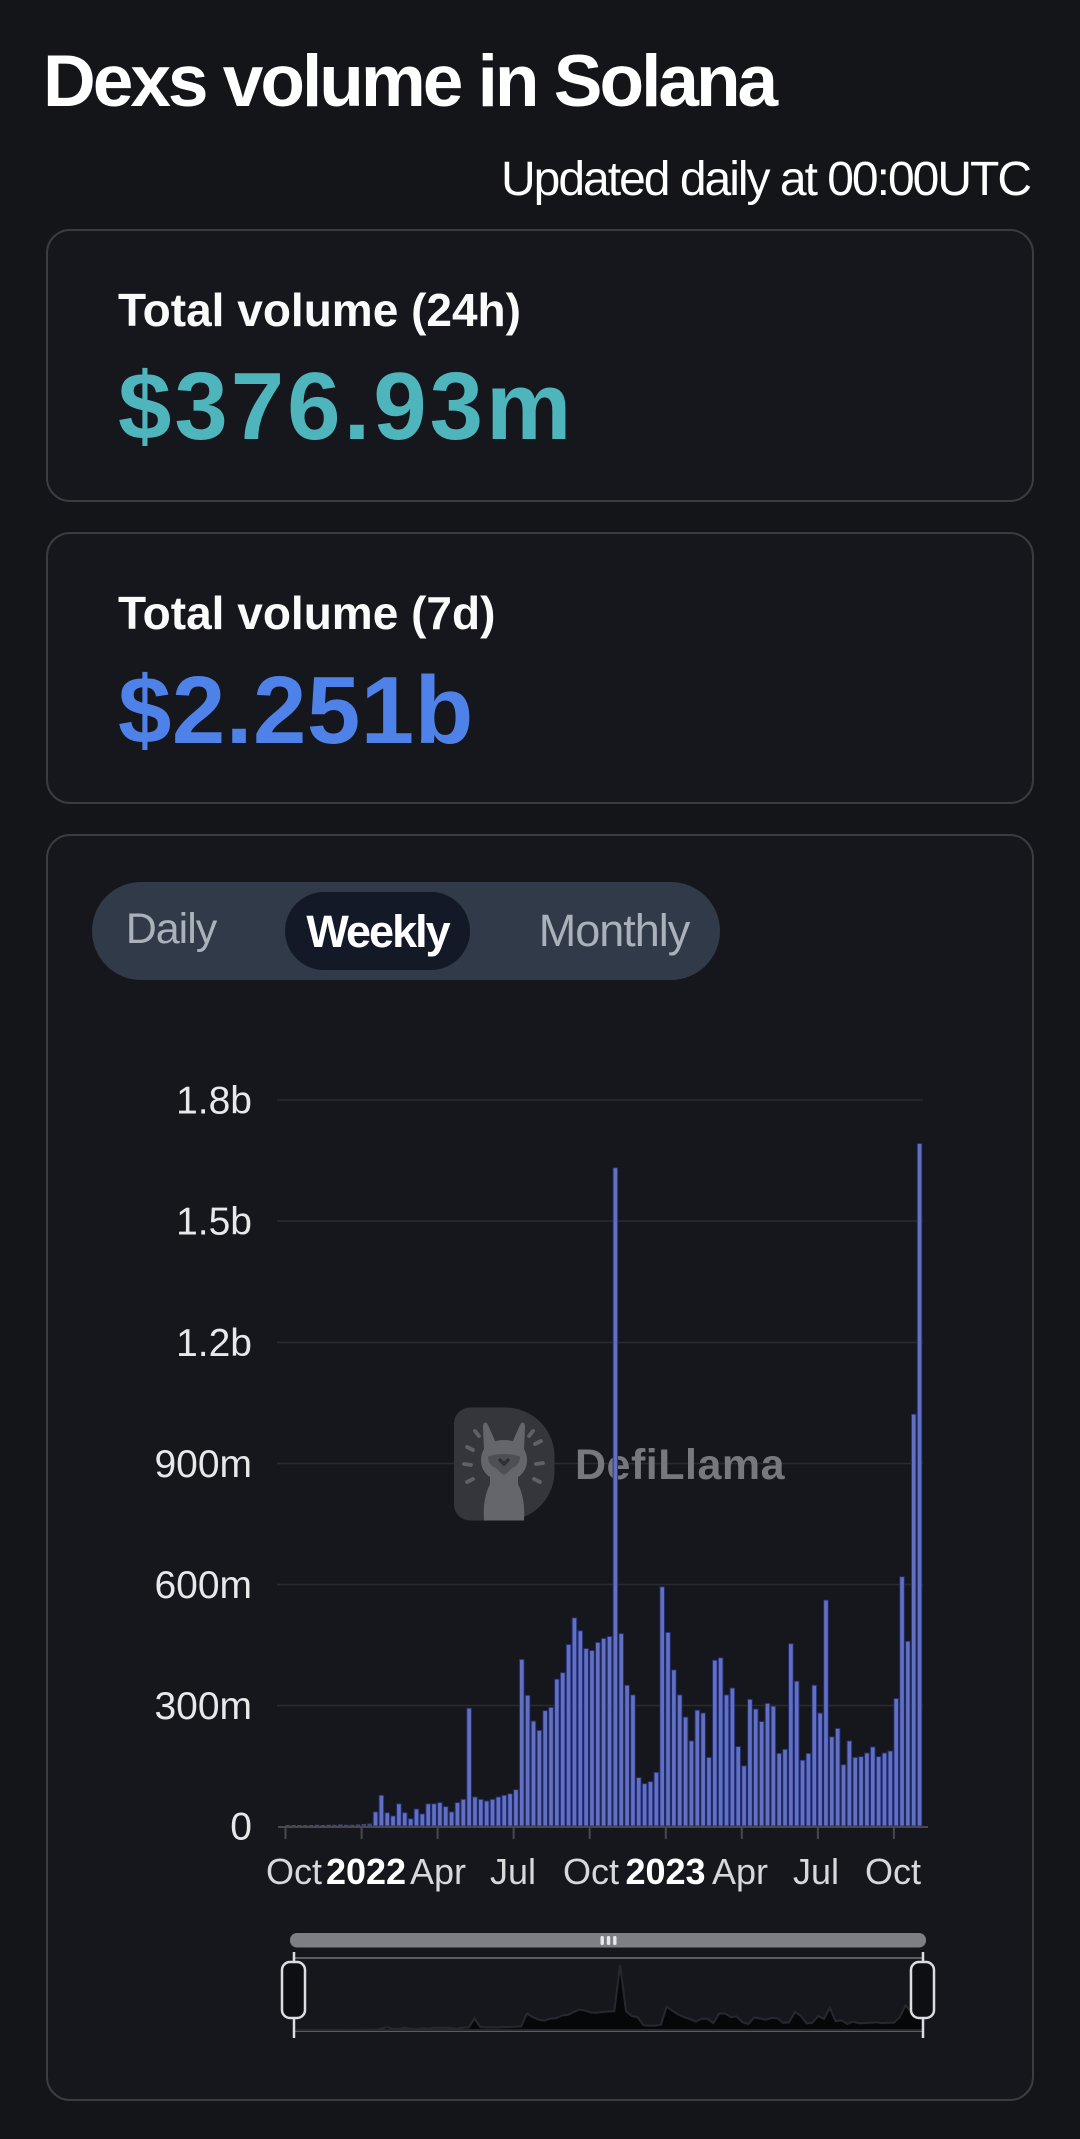  Describe the element at coordinates (665, 1871) in the screenshot. I see `svg-text: 2023` at that location.